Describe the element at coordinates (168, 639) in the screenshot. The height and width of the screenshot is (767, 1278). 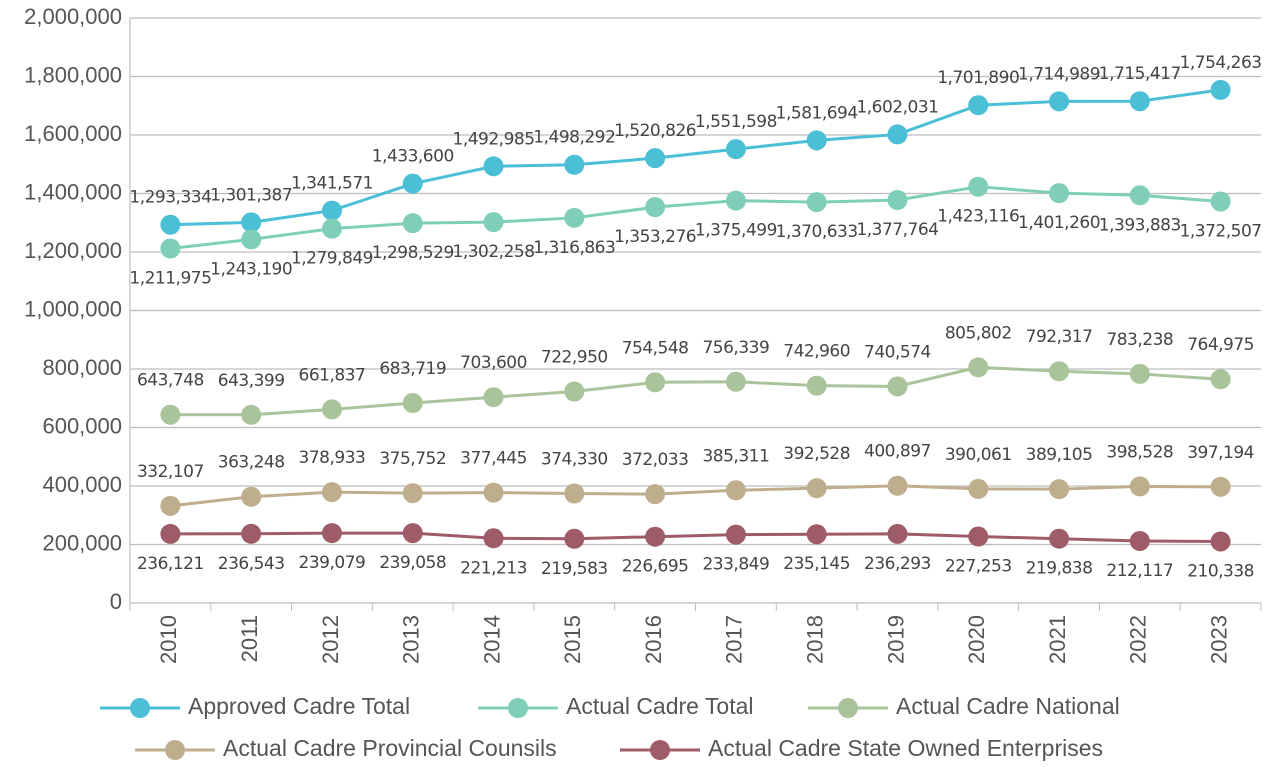
I see `x-tick-label: 2010` at that location.